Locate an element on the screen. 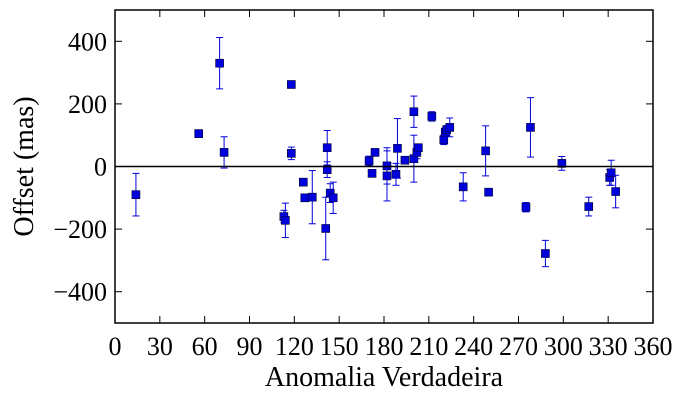 This screenshot has height=401, width=684. y-tick-label: 0 is located at coordinates (100, 167).